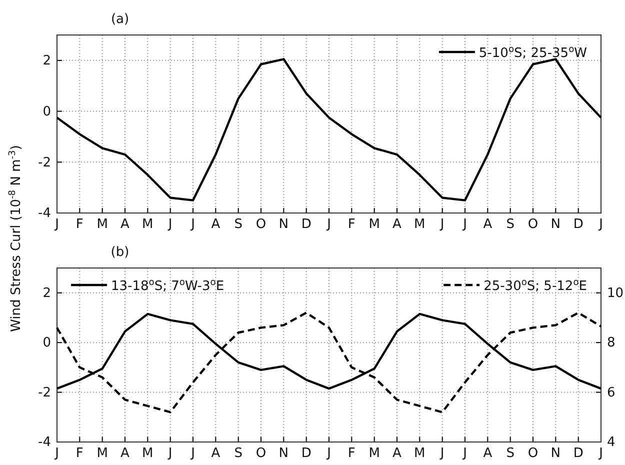 Image resolution: width=625 pixels, height=465 pixels. I want to click on chart-title: (a), so click(120, 19).